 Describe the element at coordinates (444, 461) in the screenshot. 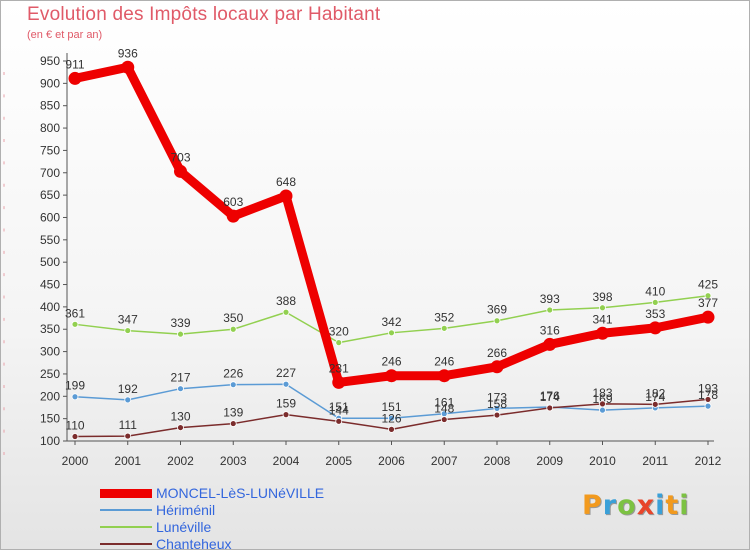

I see `x-tick-label: 2007` at that location.